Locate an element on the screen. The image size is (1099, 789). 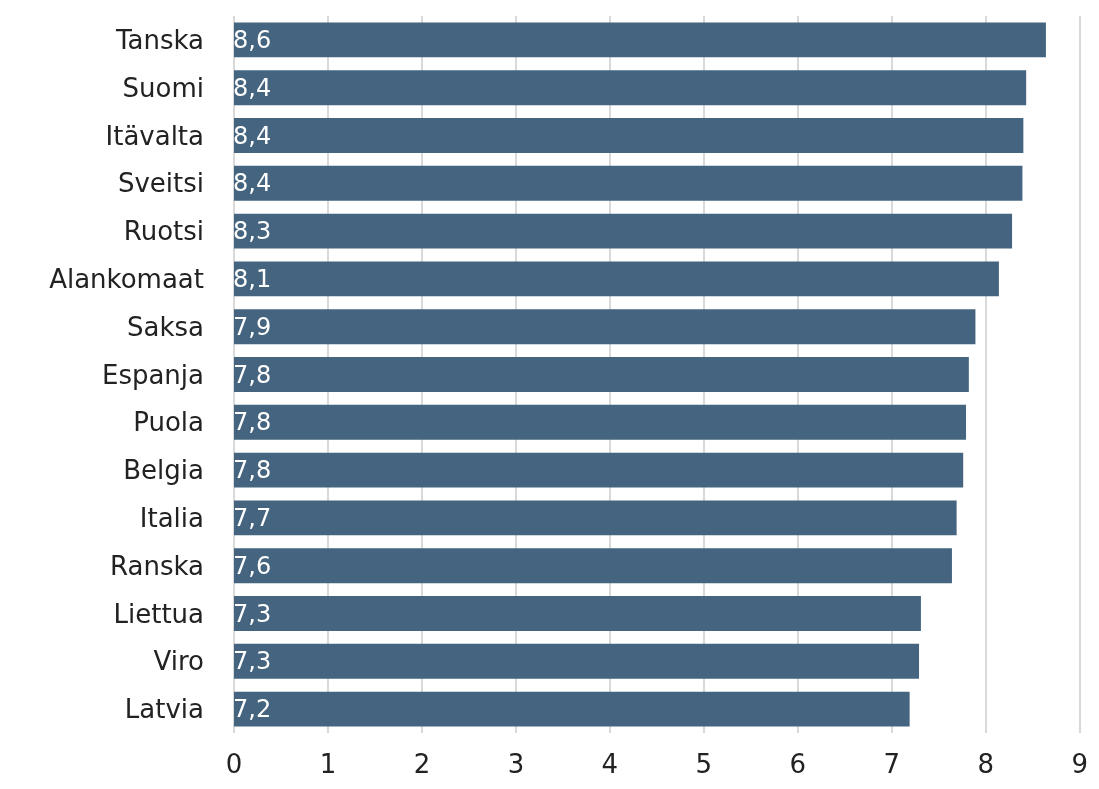
x-tick-label: 4 is located at coordinates (610, 764).